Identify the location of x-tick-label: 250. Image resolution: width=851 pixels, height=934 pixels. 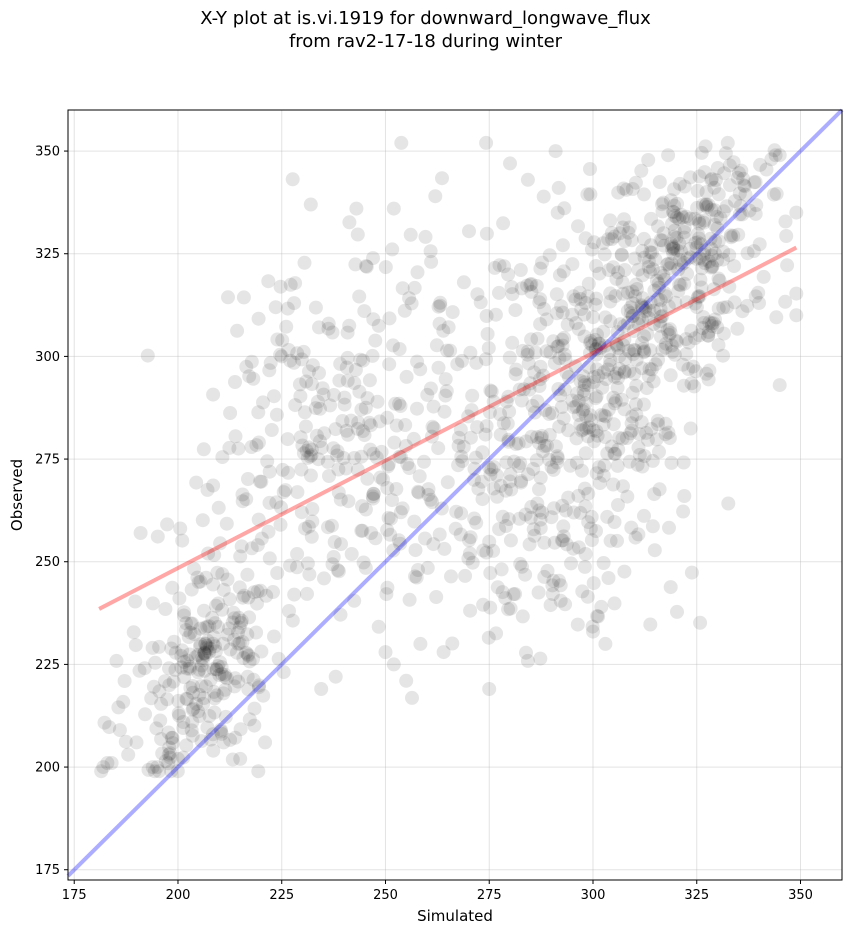
(385, 895).